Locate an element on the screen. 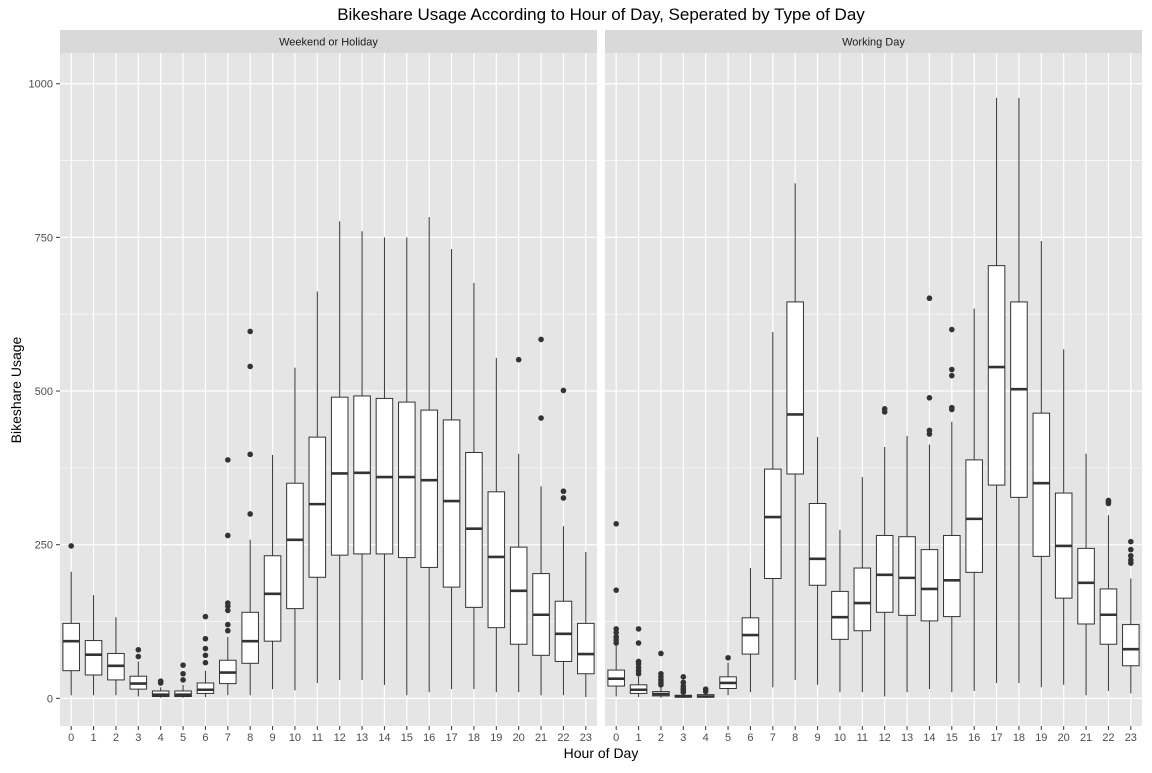 The height and width of the screenshot is (773, 1152). y-tick-label: 500 is located at coordinates (44, 392).